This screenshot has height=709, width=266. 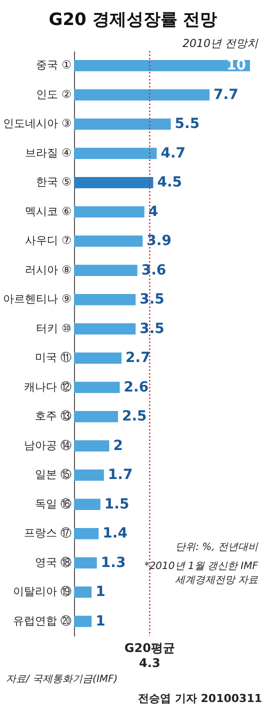 I want to click on y-tick-label: 중국 ①, so click(x=54, y=65).